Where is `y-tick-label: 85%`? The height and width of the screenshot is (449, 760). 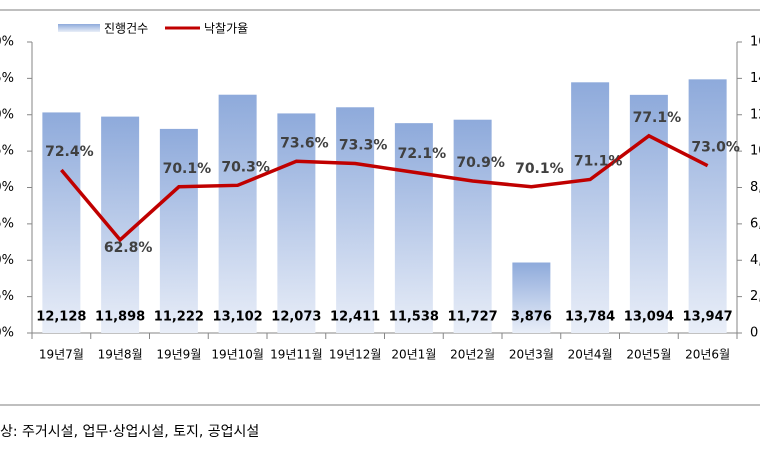
y-tick-label: 85% is located at coordinates (7, 78).